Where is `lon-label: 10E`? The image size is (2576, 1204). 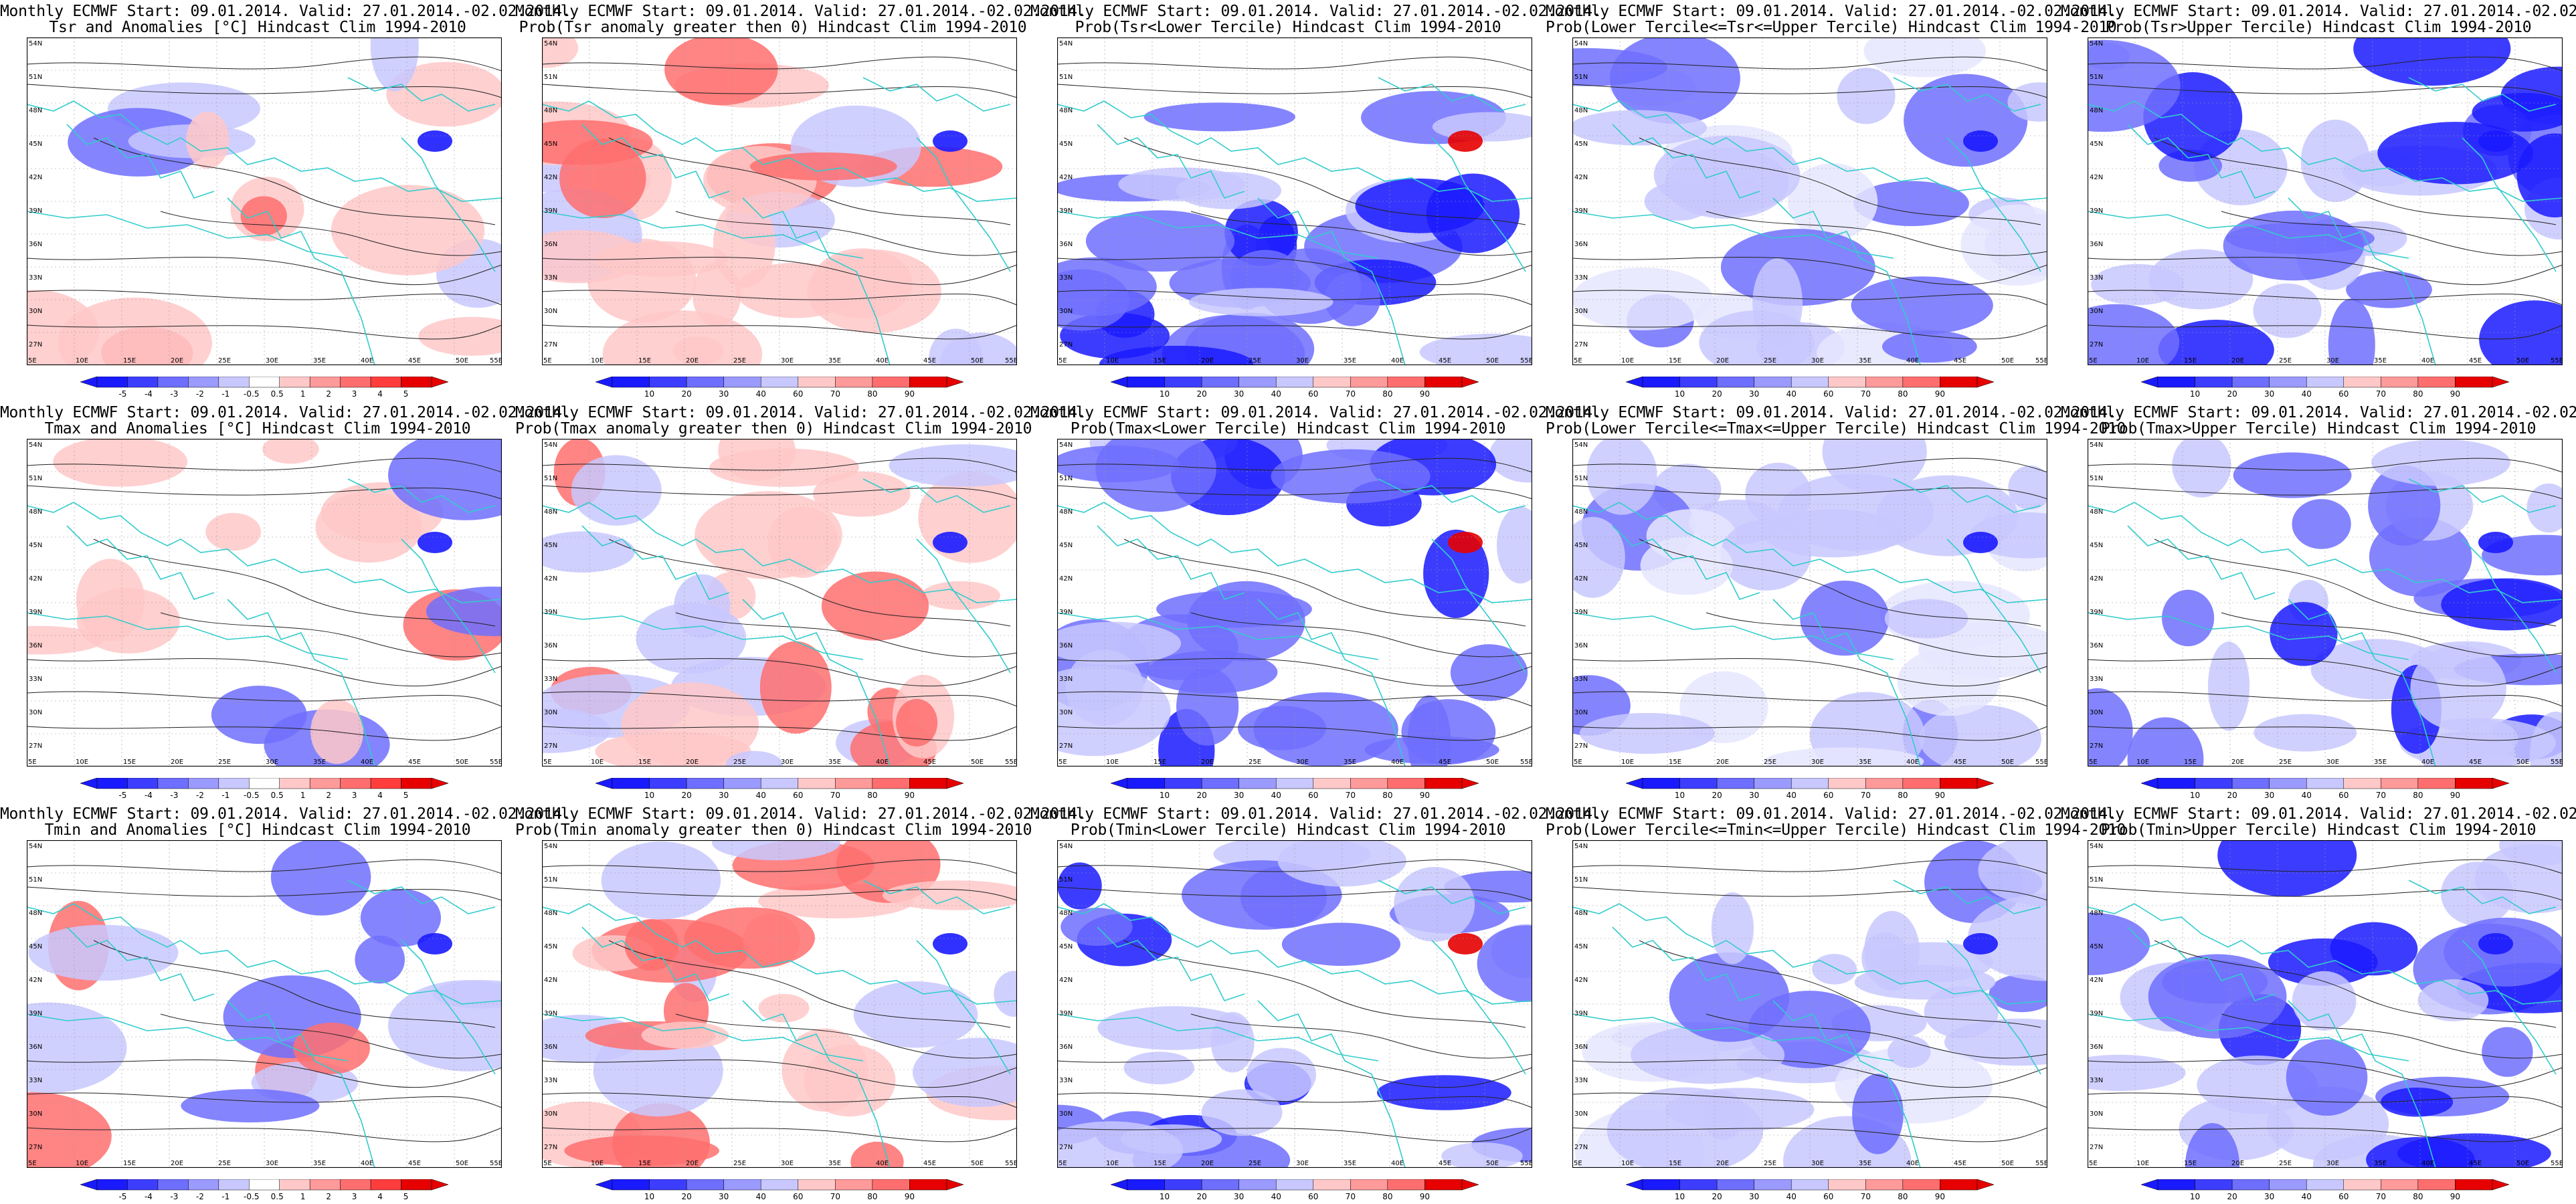 lon-label: 10E is located at coordinates (2142, 762).